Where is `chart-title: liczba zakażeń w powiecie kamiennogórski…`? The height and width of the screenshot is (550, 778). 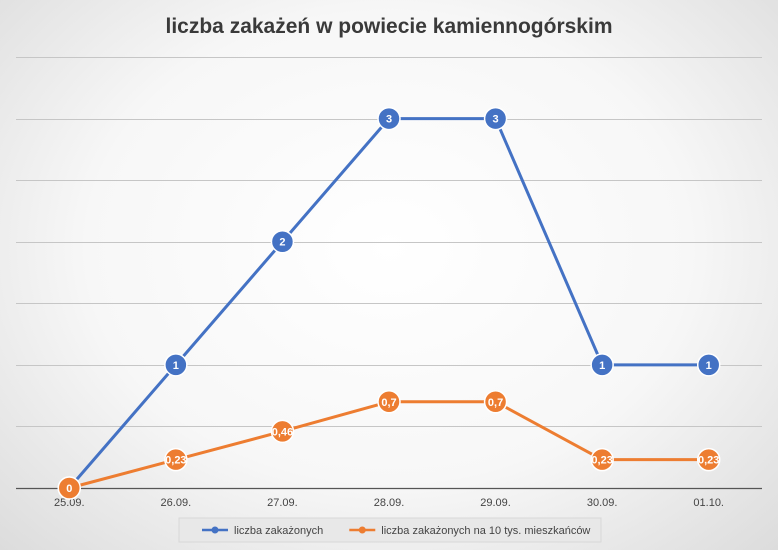
chart-title: liczba zakażeń w powiecie kamiennogórski… is located at coordinates (389, 26).